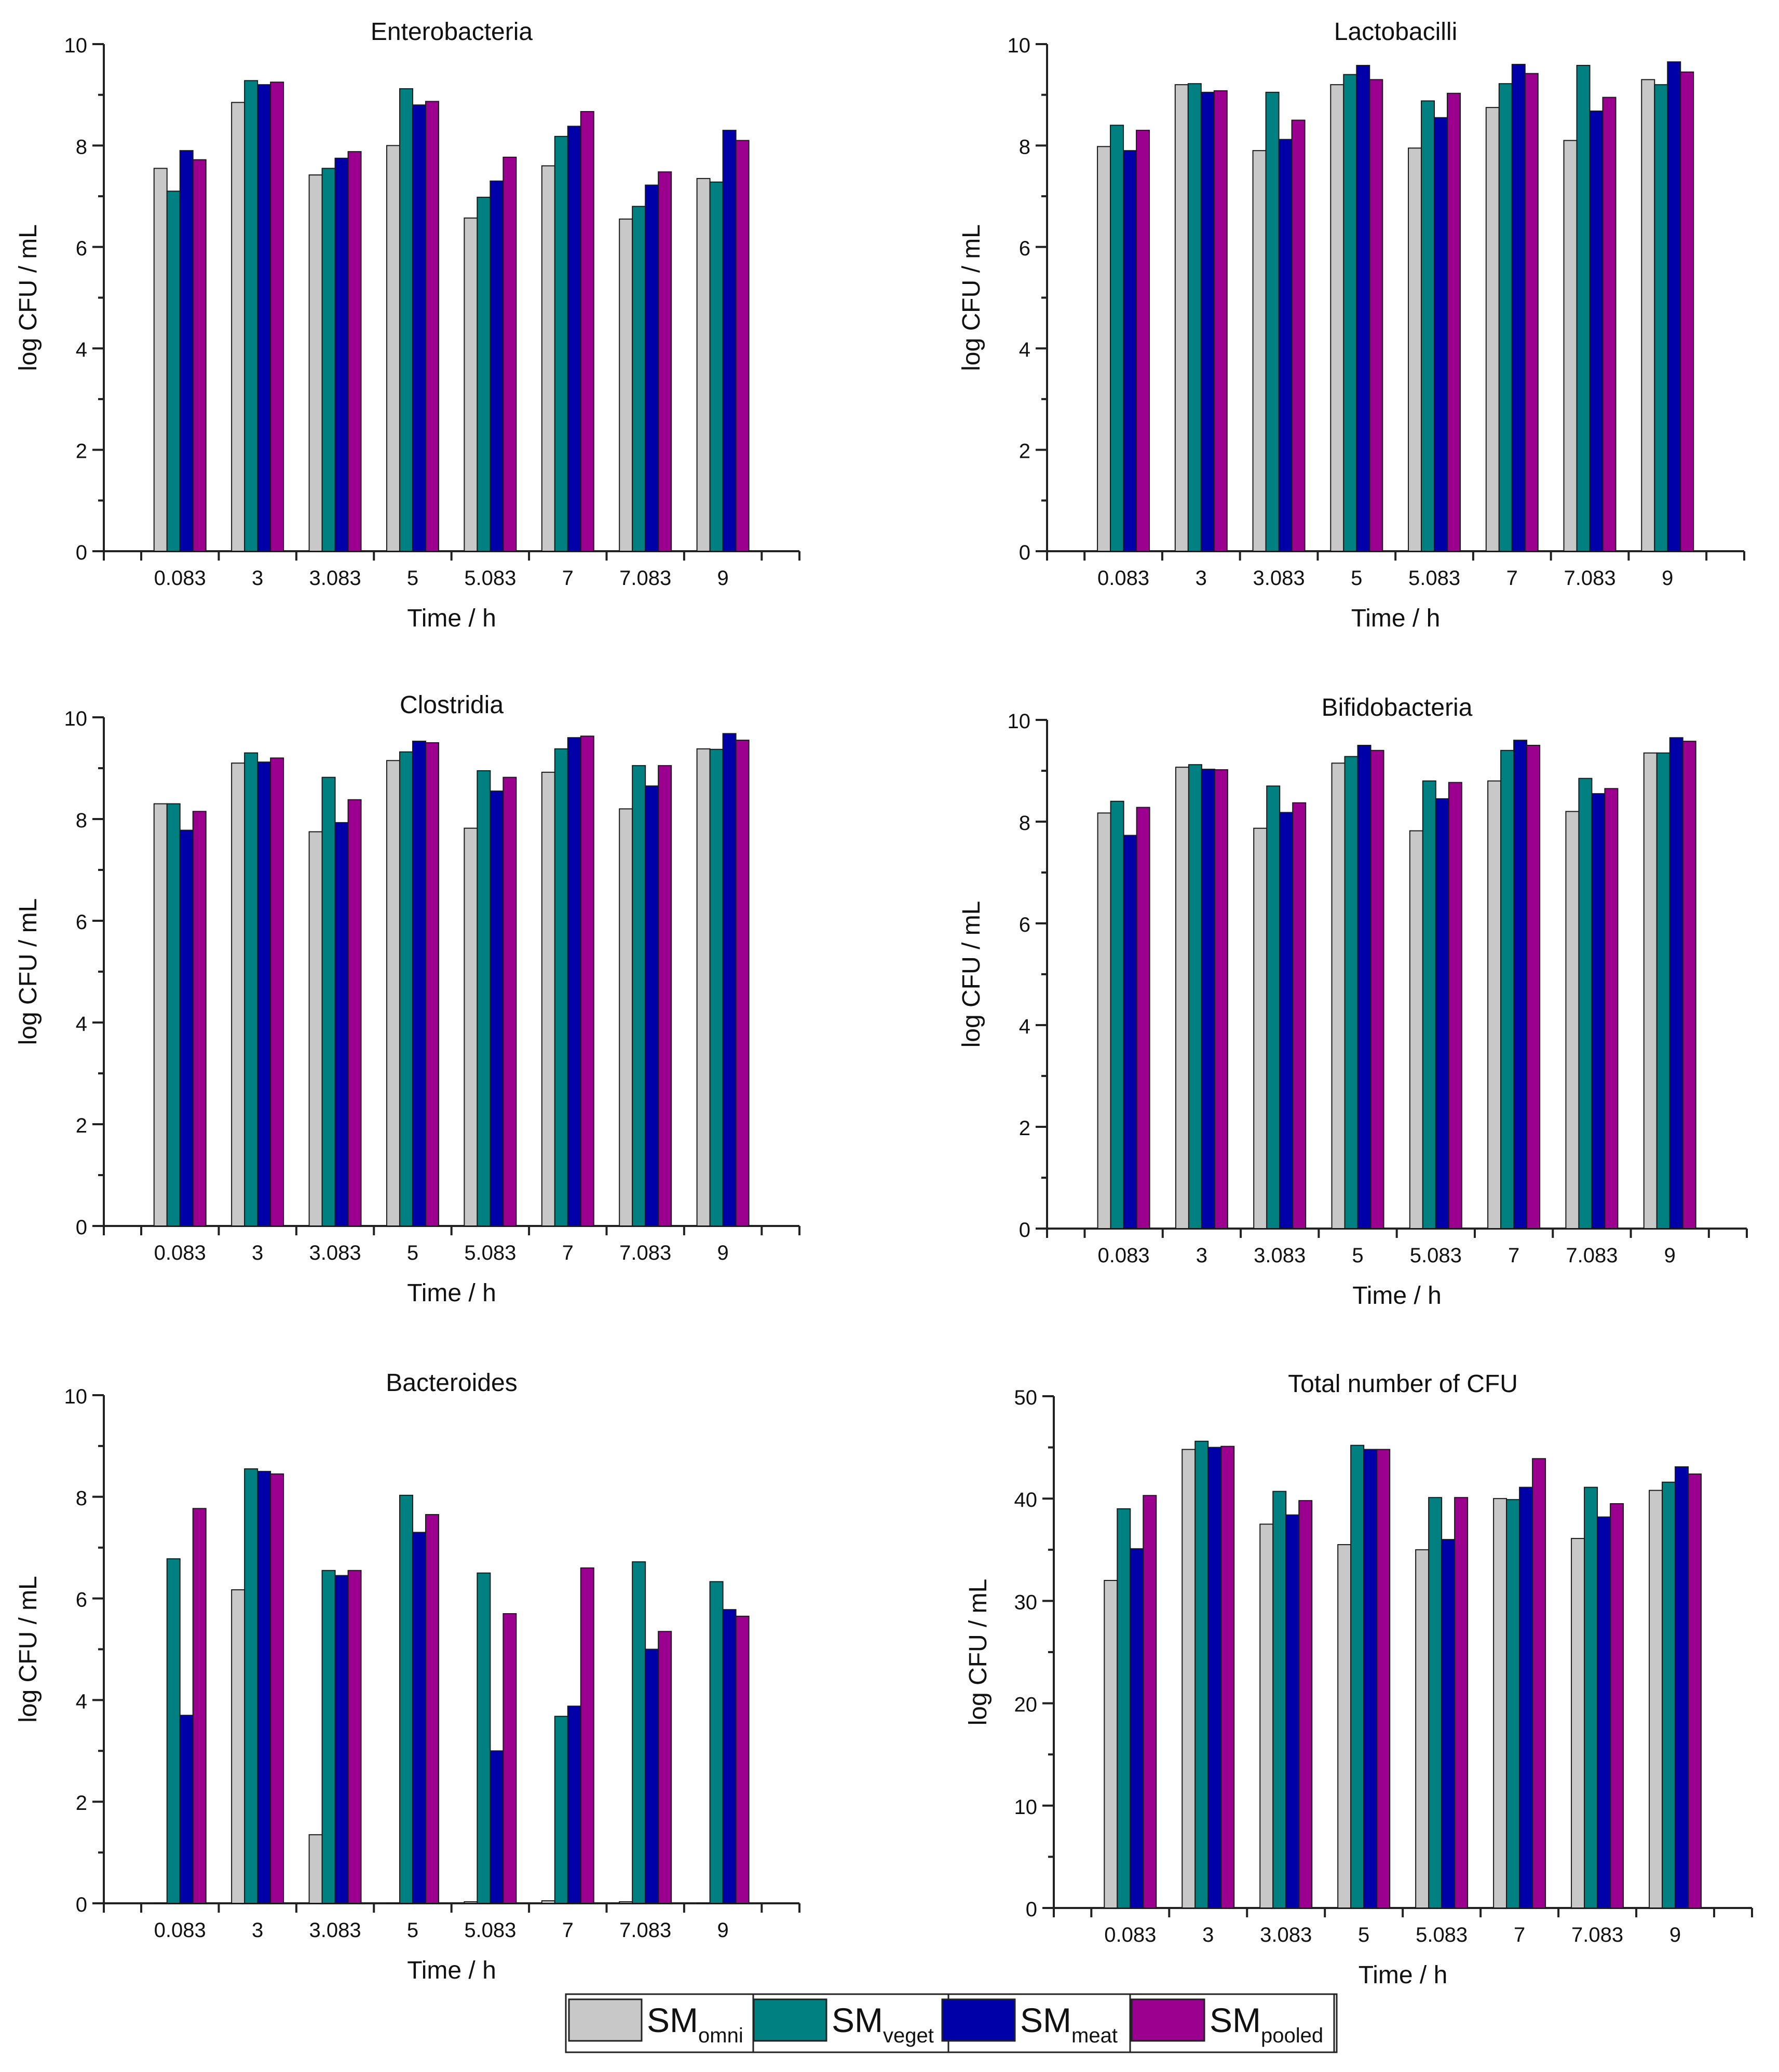 Image resolution: width=1779 pixels, height=2072 pixels. Describe the element at coordinates (1403, 1384) in the screenshot. I see `chart-title: Total number of CFU` at that location.